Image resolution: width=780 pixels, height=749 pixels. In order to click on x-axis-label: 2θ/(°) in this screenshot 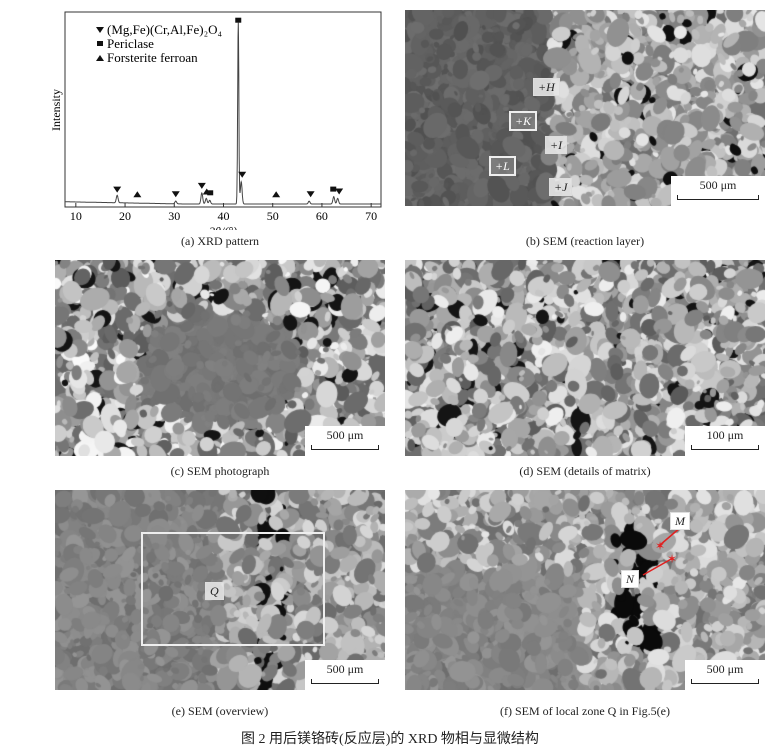, I will do `click(223, 227)`.